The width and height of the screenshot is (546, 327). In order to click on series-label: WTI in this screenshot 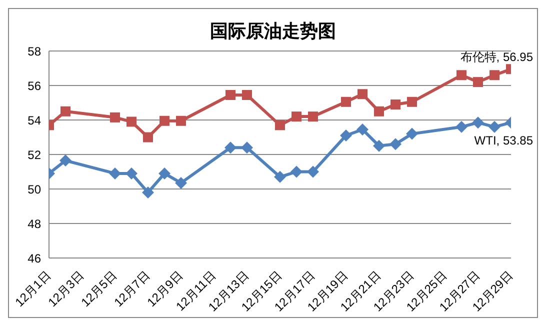, I will do `click(485, 141)`.